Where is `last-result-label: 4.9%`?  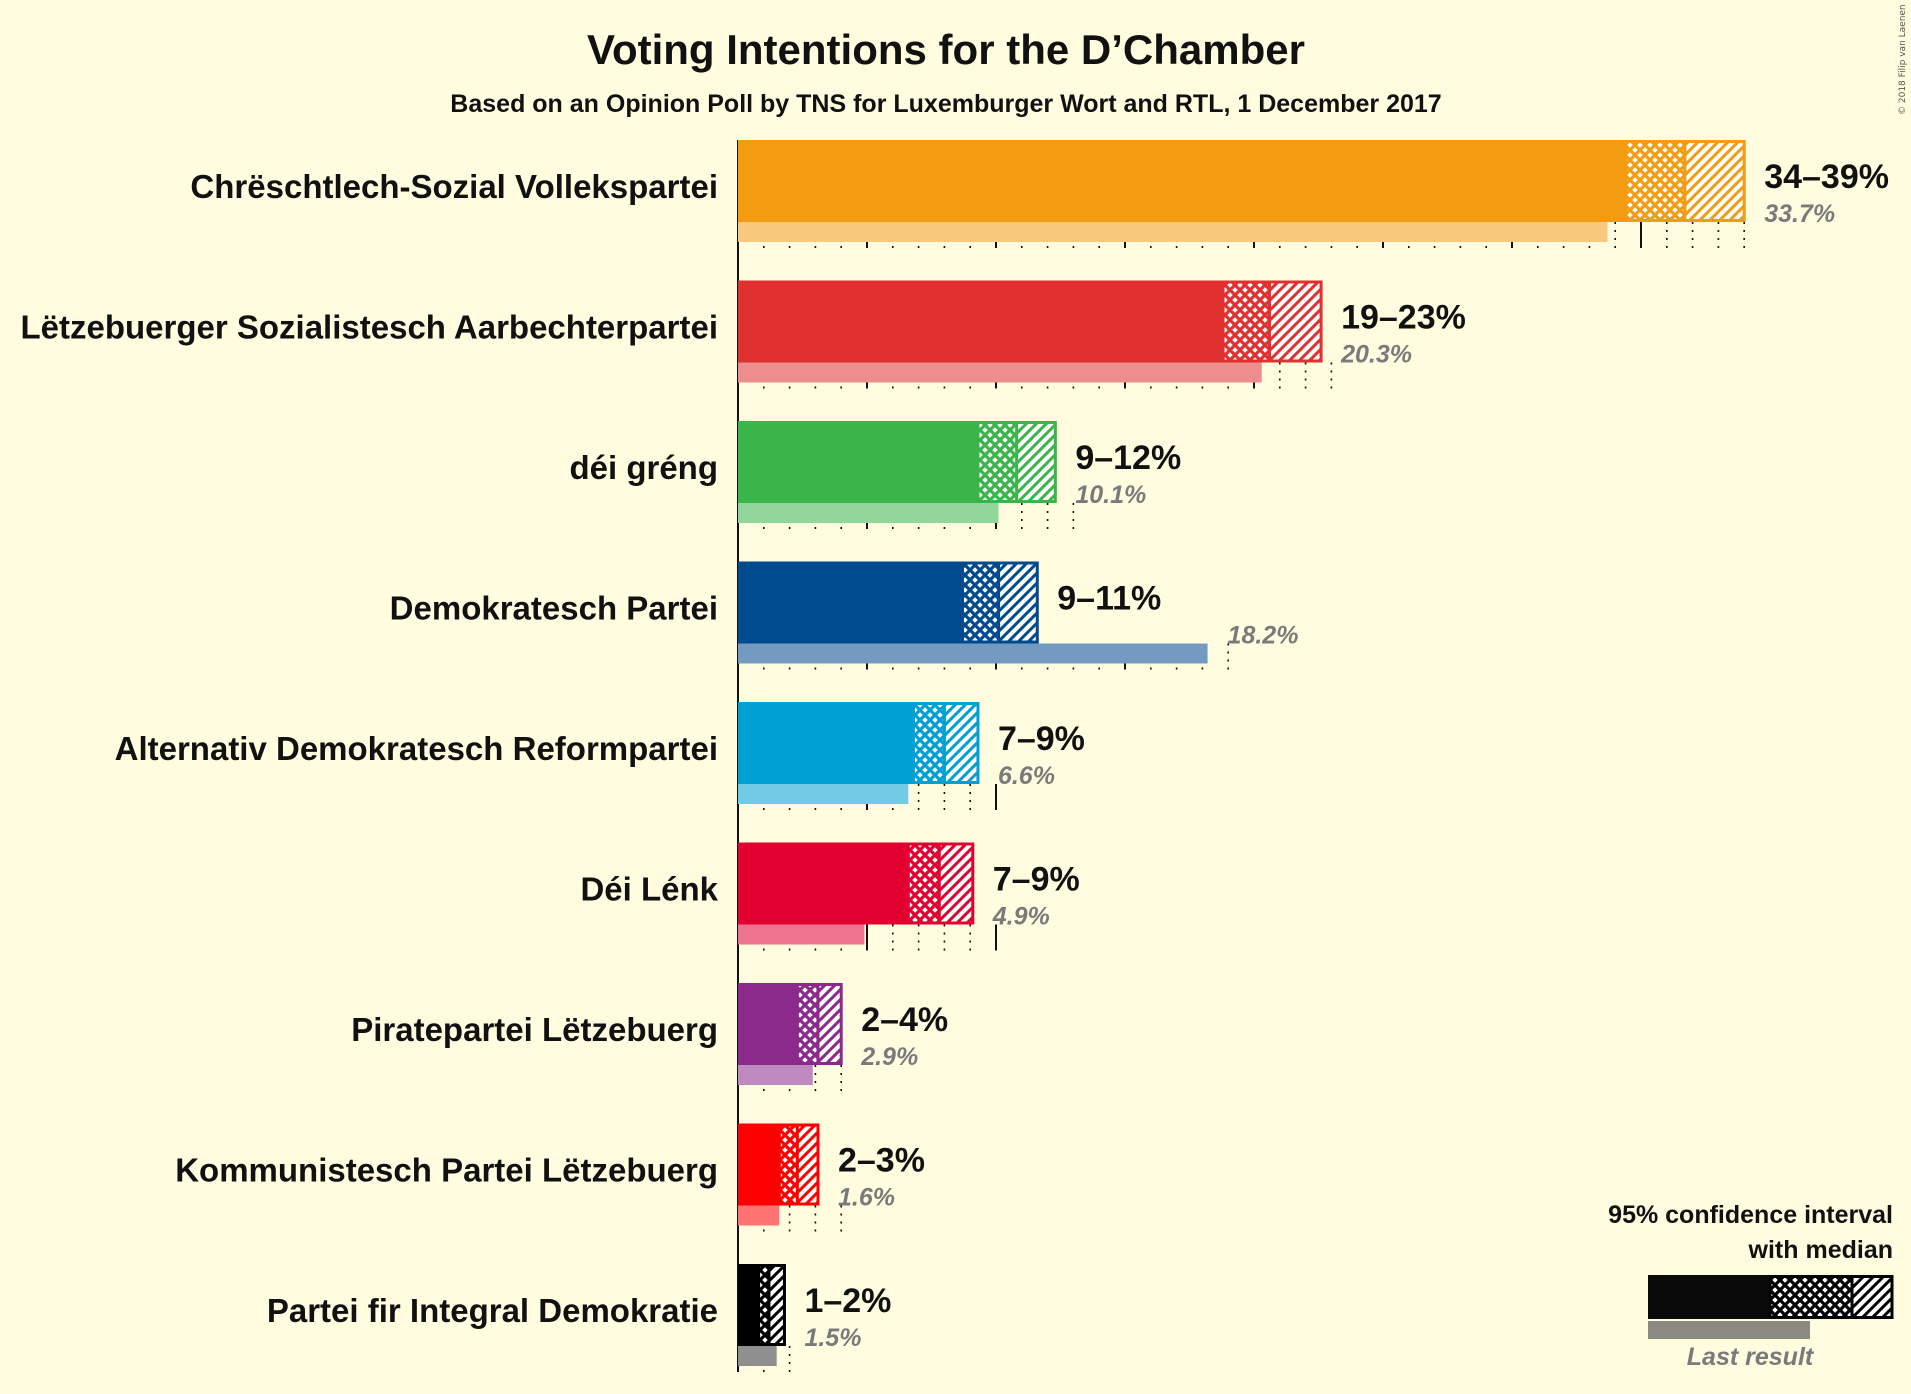 last-result-label: 4.9% is located at coordinates (1021, 917).